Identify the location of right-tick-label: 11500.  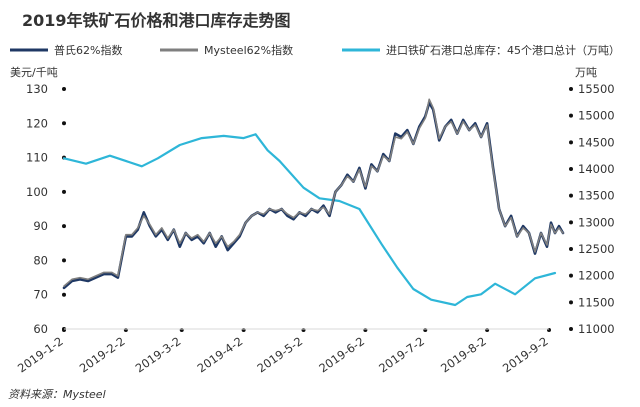
(596, 302).